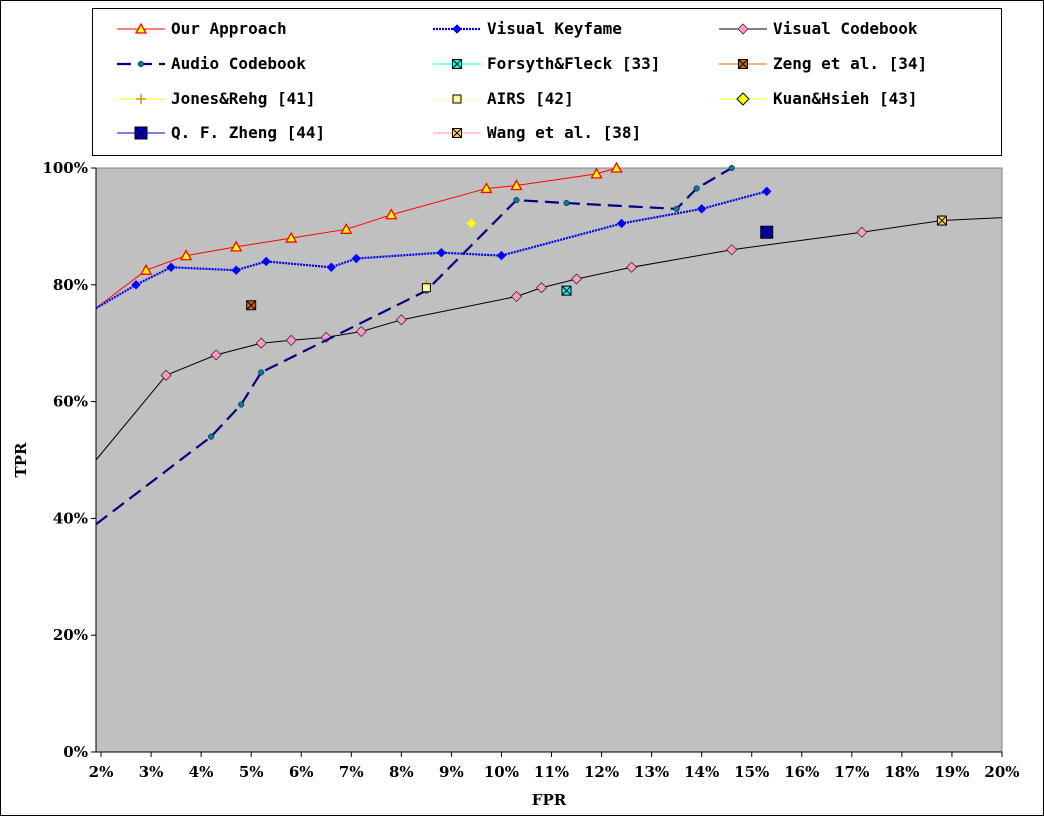  I want to click on legend-label: Forsyth&Fleck [33], so click(573, 63).